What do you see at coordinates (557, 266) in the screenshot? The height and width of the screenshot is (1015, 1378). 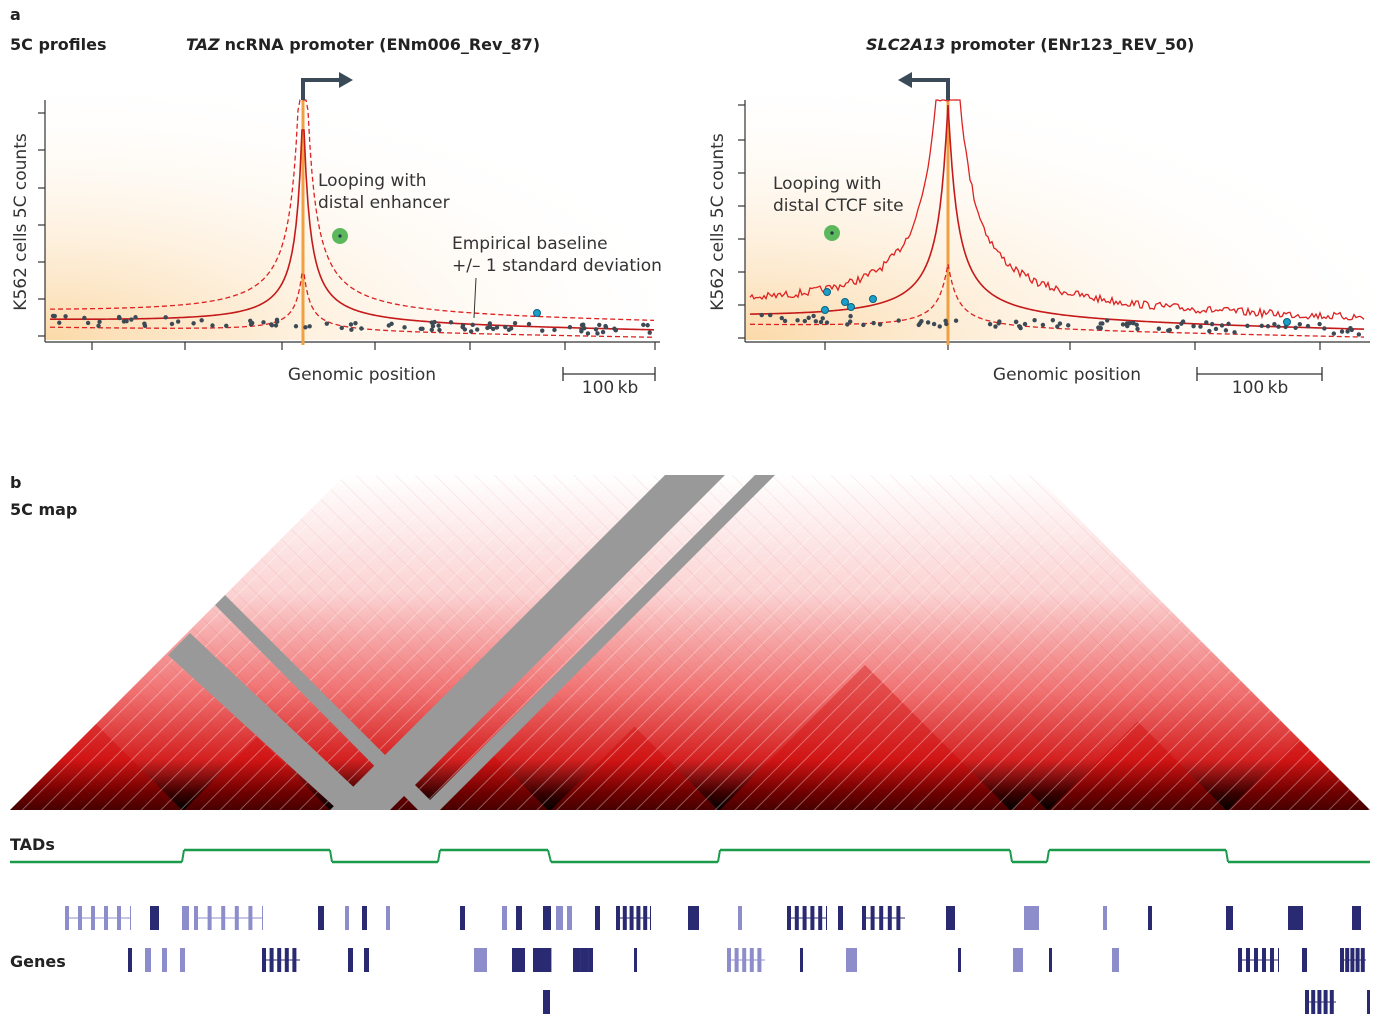 I see `annotation: +/– 1 standard deviation` at bounding box center [557, 266].